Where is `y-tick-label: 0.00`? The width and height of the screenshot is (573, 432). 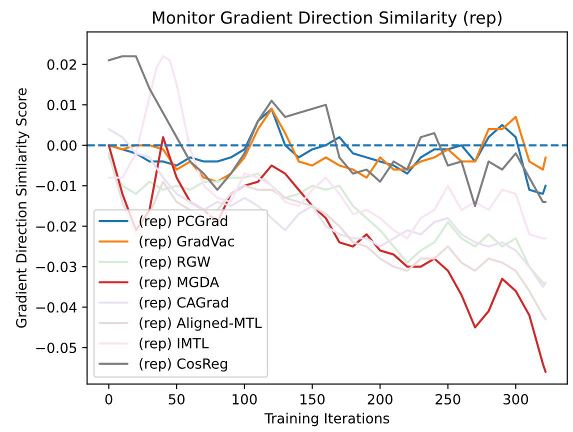 y-tick-label: 0.00 is located at coordinates (61, 145).